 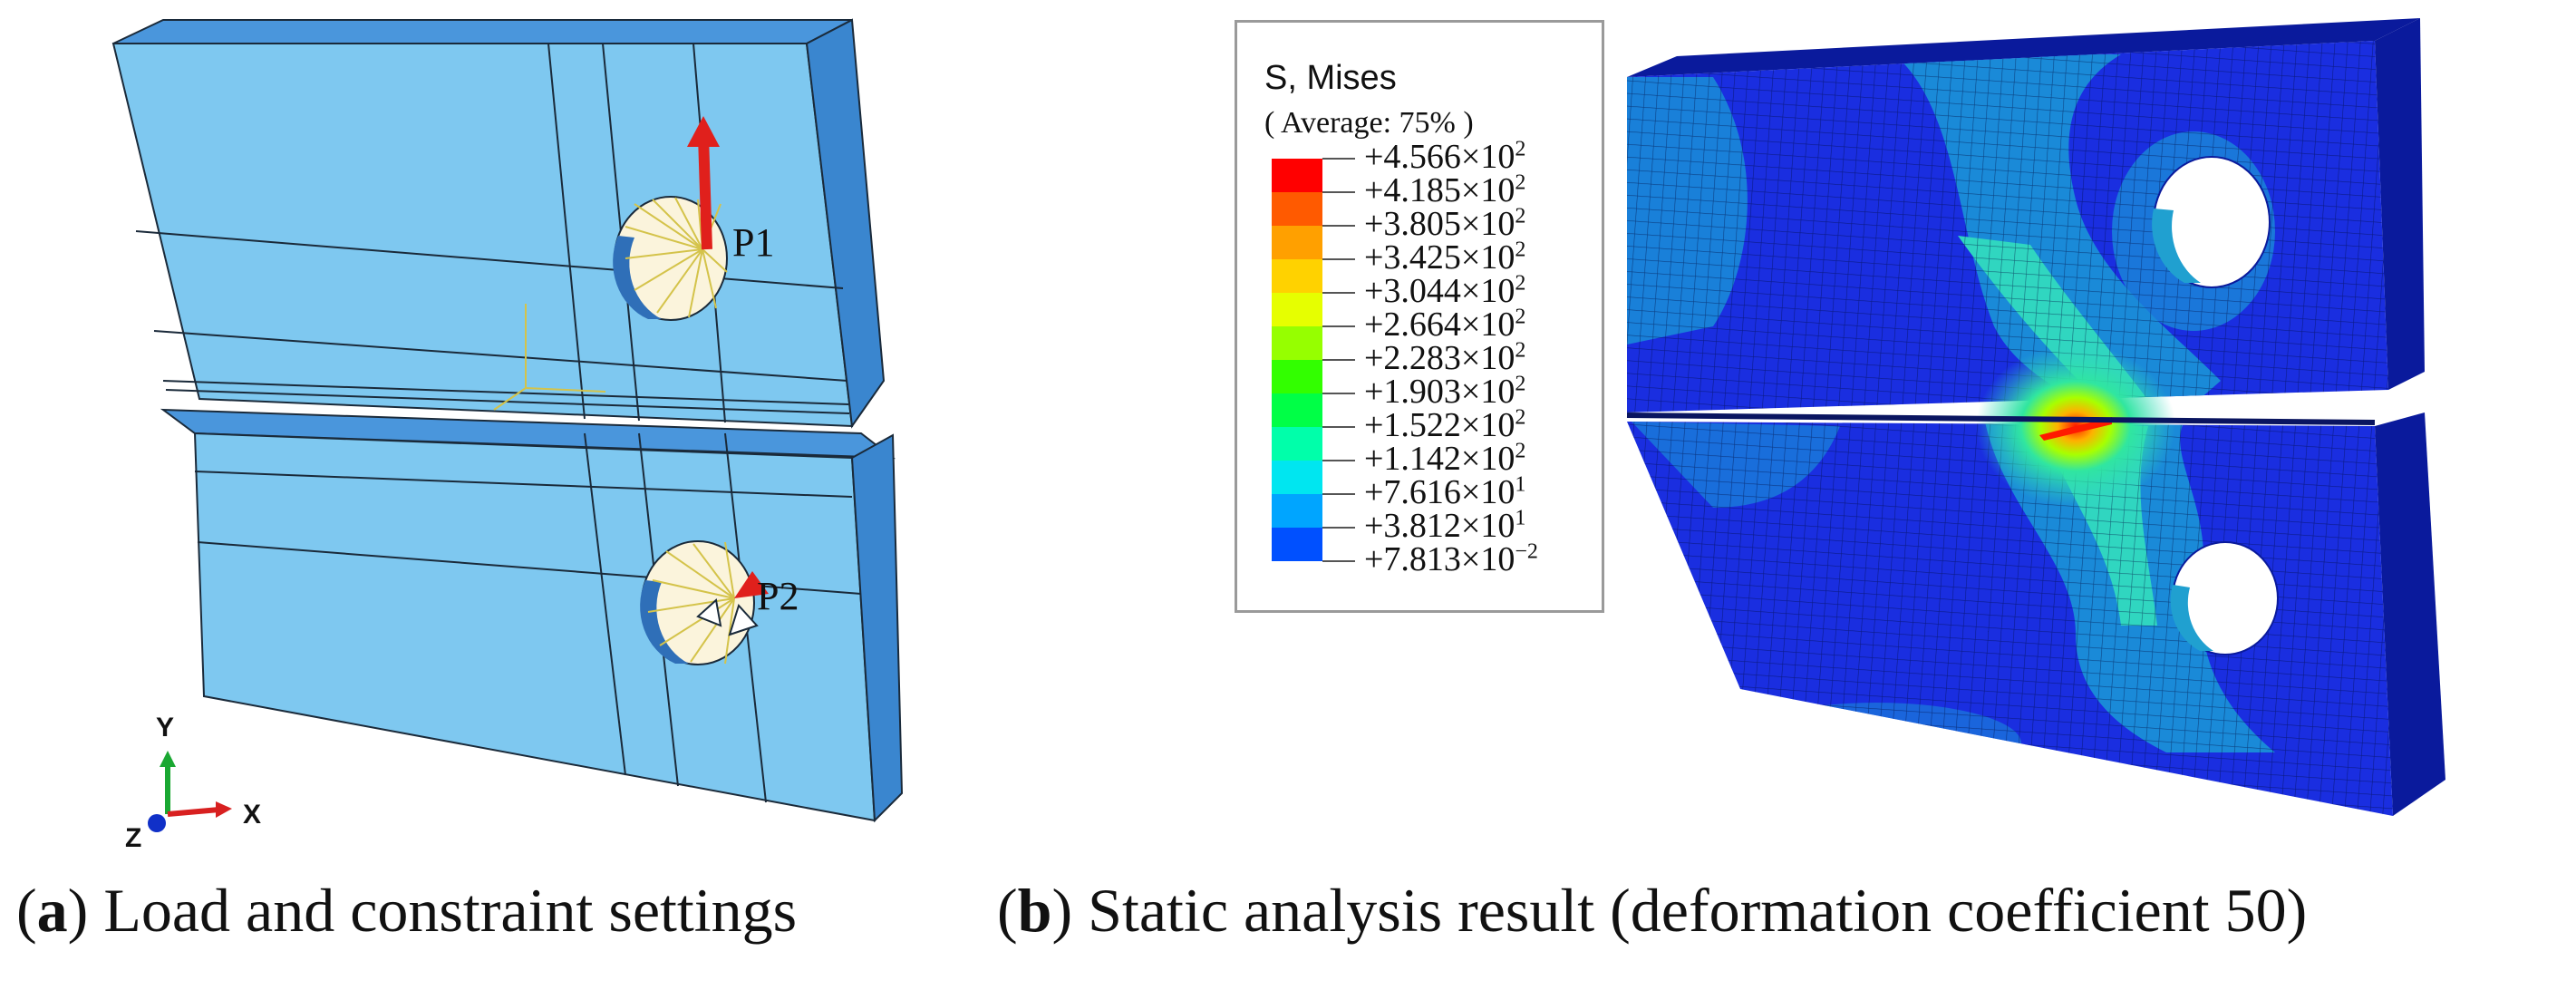 What do you see at coordinates (1445, 223) in the screenshot?
I see `legend-entry: +3.805×102` at bounding box center [1445, 223].